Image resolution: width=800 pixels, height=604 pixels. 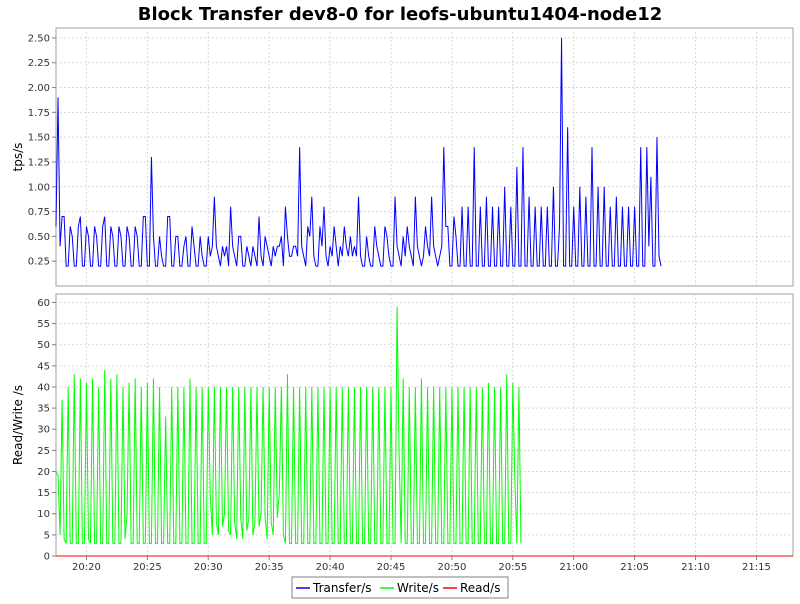 What do you see at coordinates (39, 63) in the screenshot?
I see `y-tick-label: 2.25` at bounding box center [39, 63].